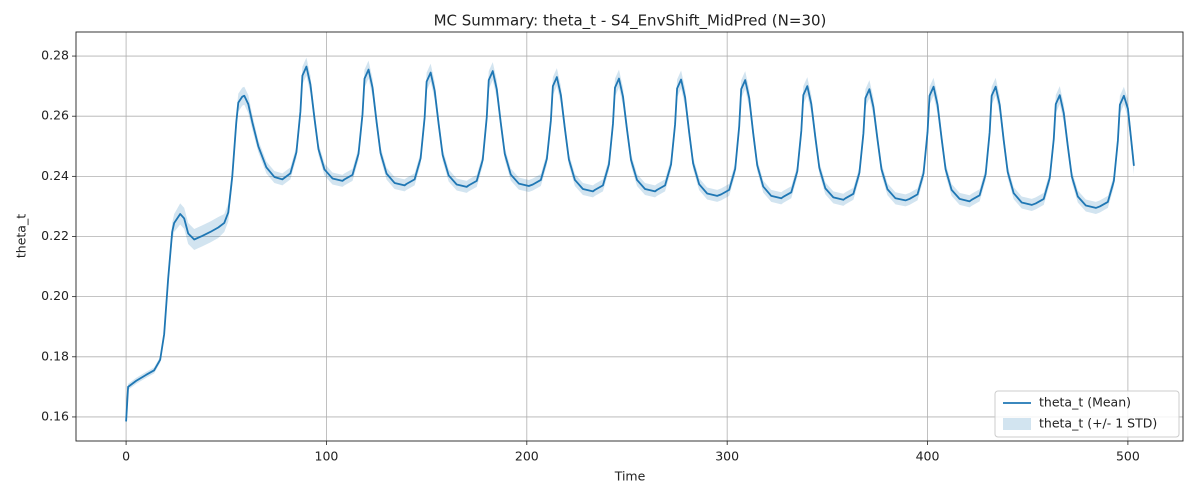  I want to click on legend-label: theta_t (Mean), so click(1085, 402).